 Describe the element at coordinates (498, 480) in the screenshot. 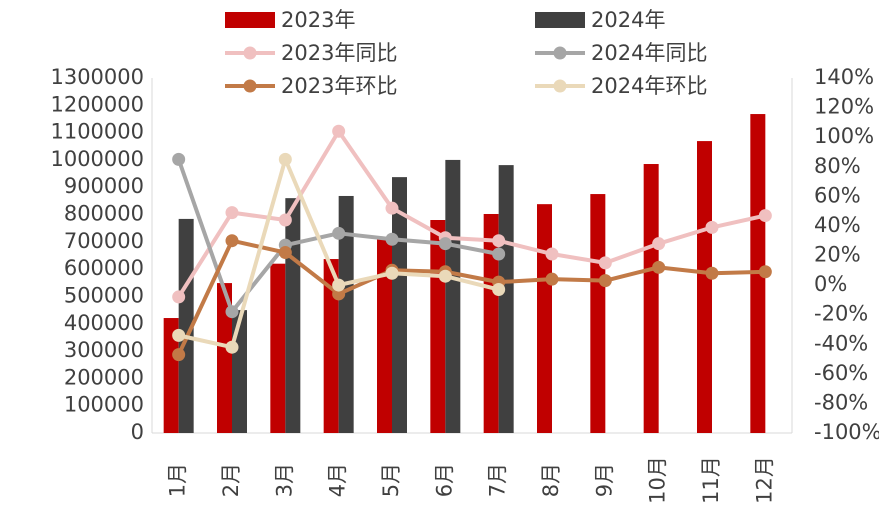

I see `x-tick-label: 7月` at that location.